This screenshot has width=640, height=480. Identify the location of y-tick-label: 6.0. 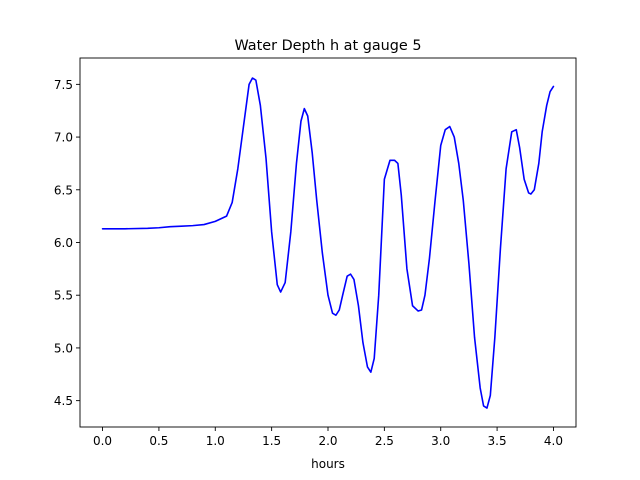
(63, 243).